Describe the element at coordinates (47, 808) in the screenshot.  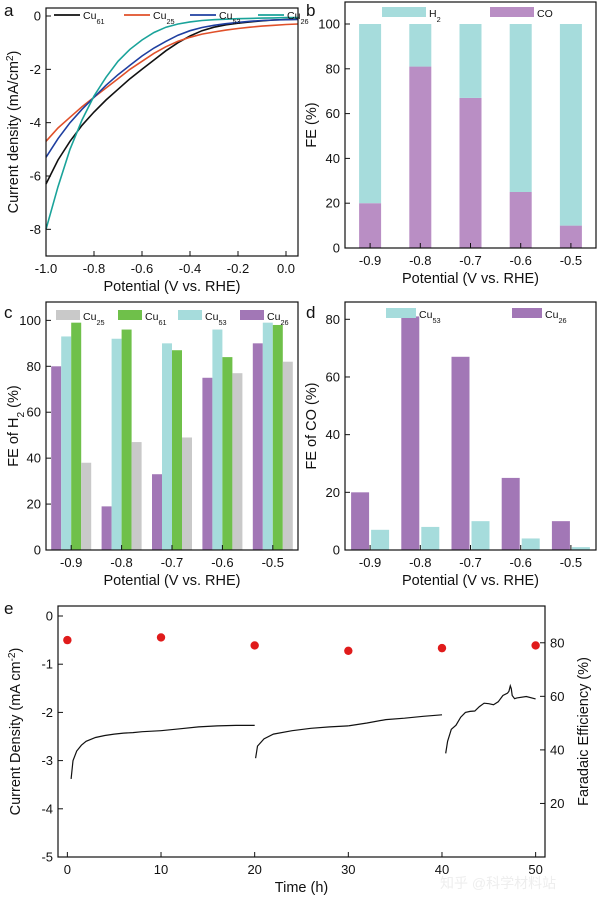
I see `e-ytick-label: -4` at that location.